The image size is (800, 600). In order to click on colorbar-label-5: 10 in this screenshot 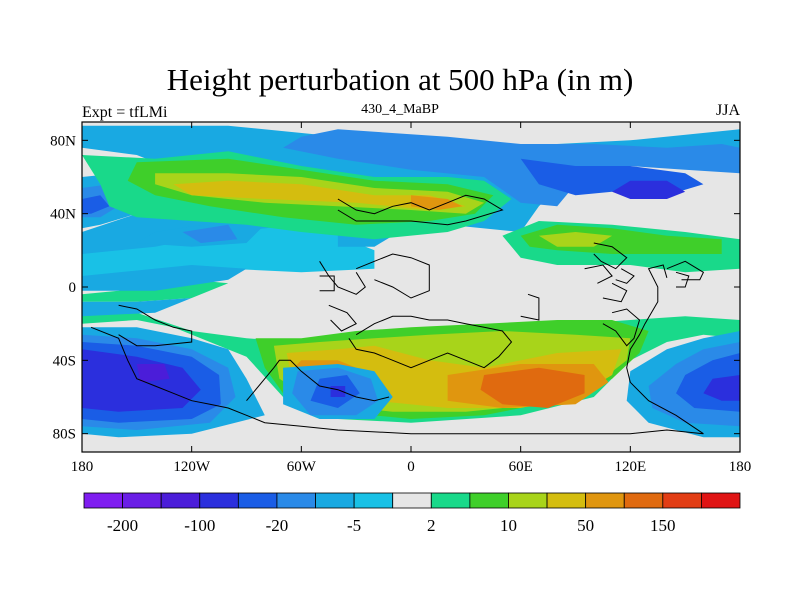, I will do `click(508, 525)`.